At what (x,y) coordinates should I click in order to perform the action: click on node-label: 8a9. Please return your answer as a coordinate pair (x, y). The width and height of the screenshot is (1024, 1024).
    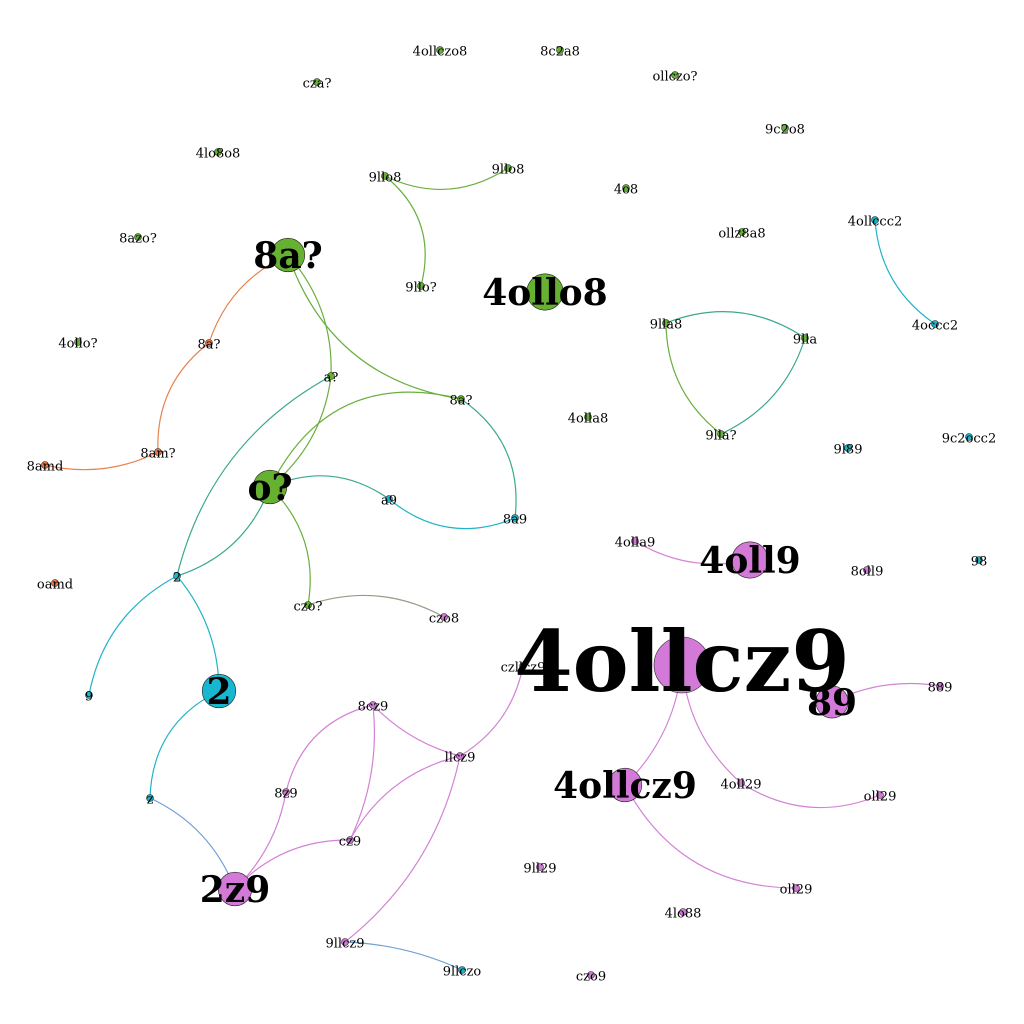
    Looking at the image, I should click on (515, 520).